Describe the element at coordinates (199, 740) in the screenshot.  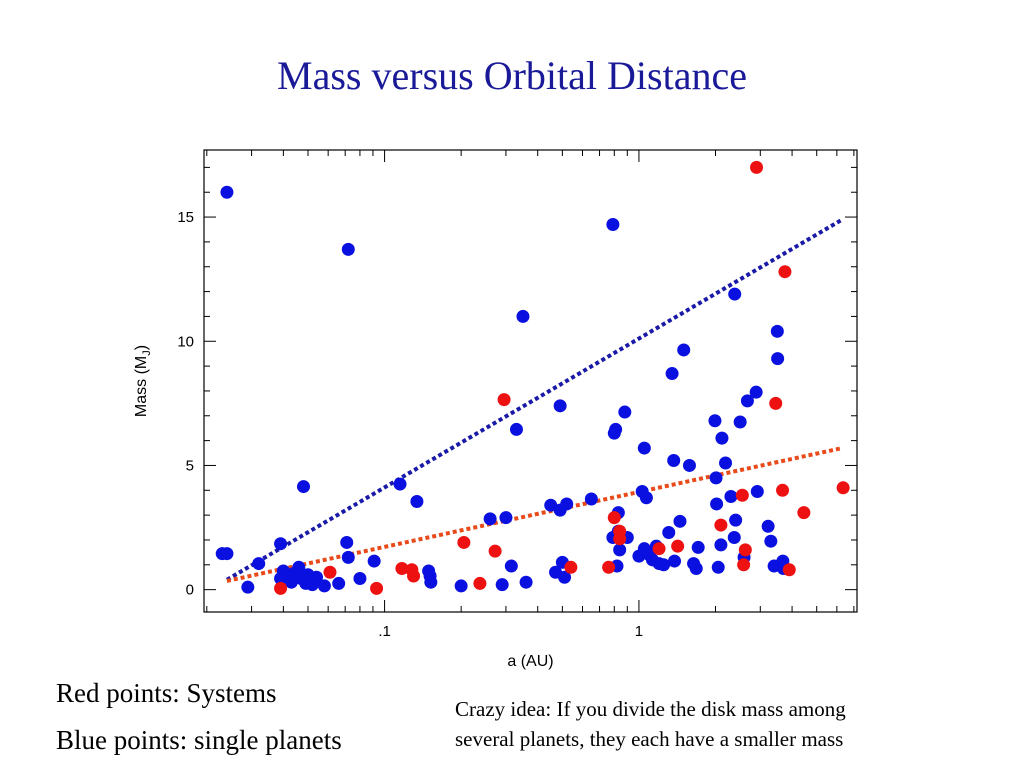
I see `blue-points-note: Blue points: single planets` at that location.